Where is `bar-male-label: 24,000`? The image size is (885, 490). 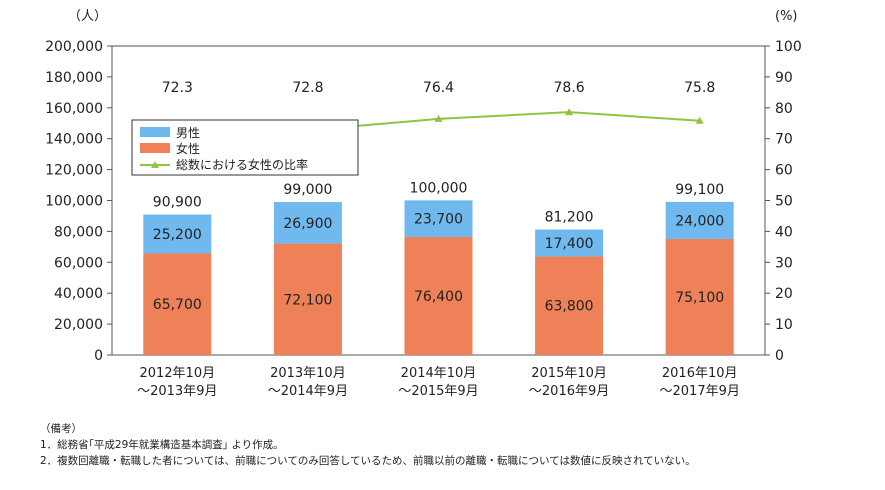 bar-male-label: 24,000 is located at coordinates (699, 221).